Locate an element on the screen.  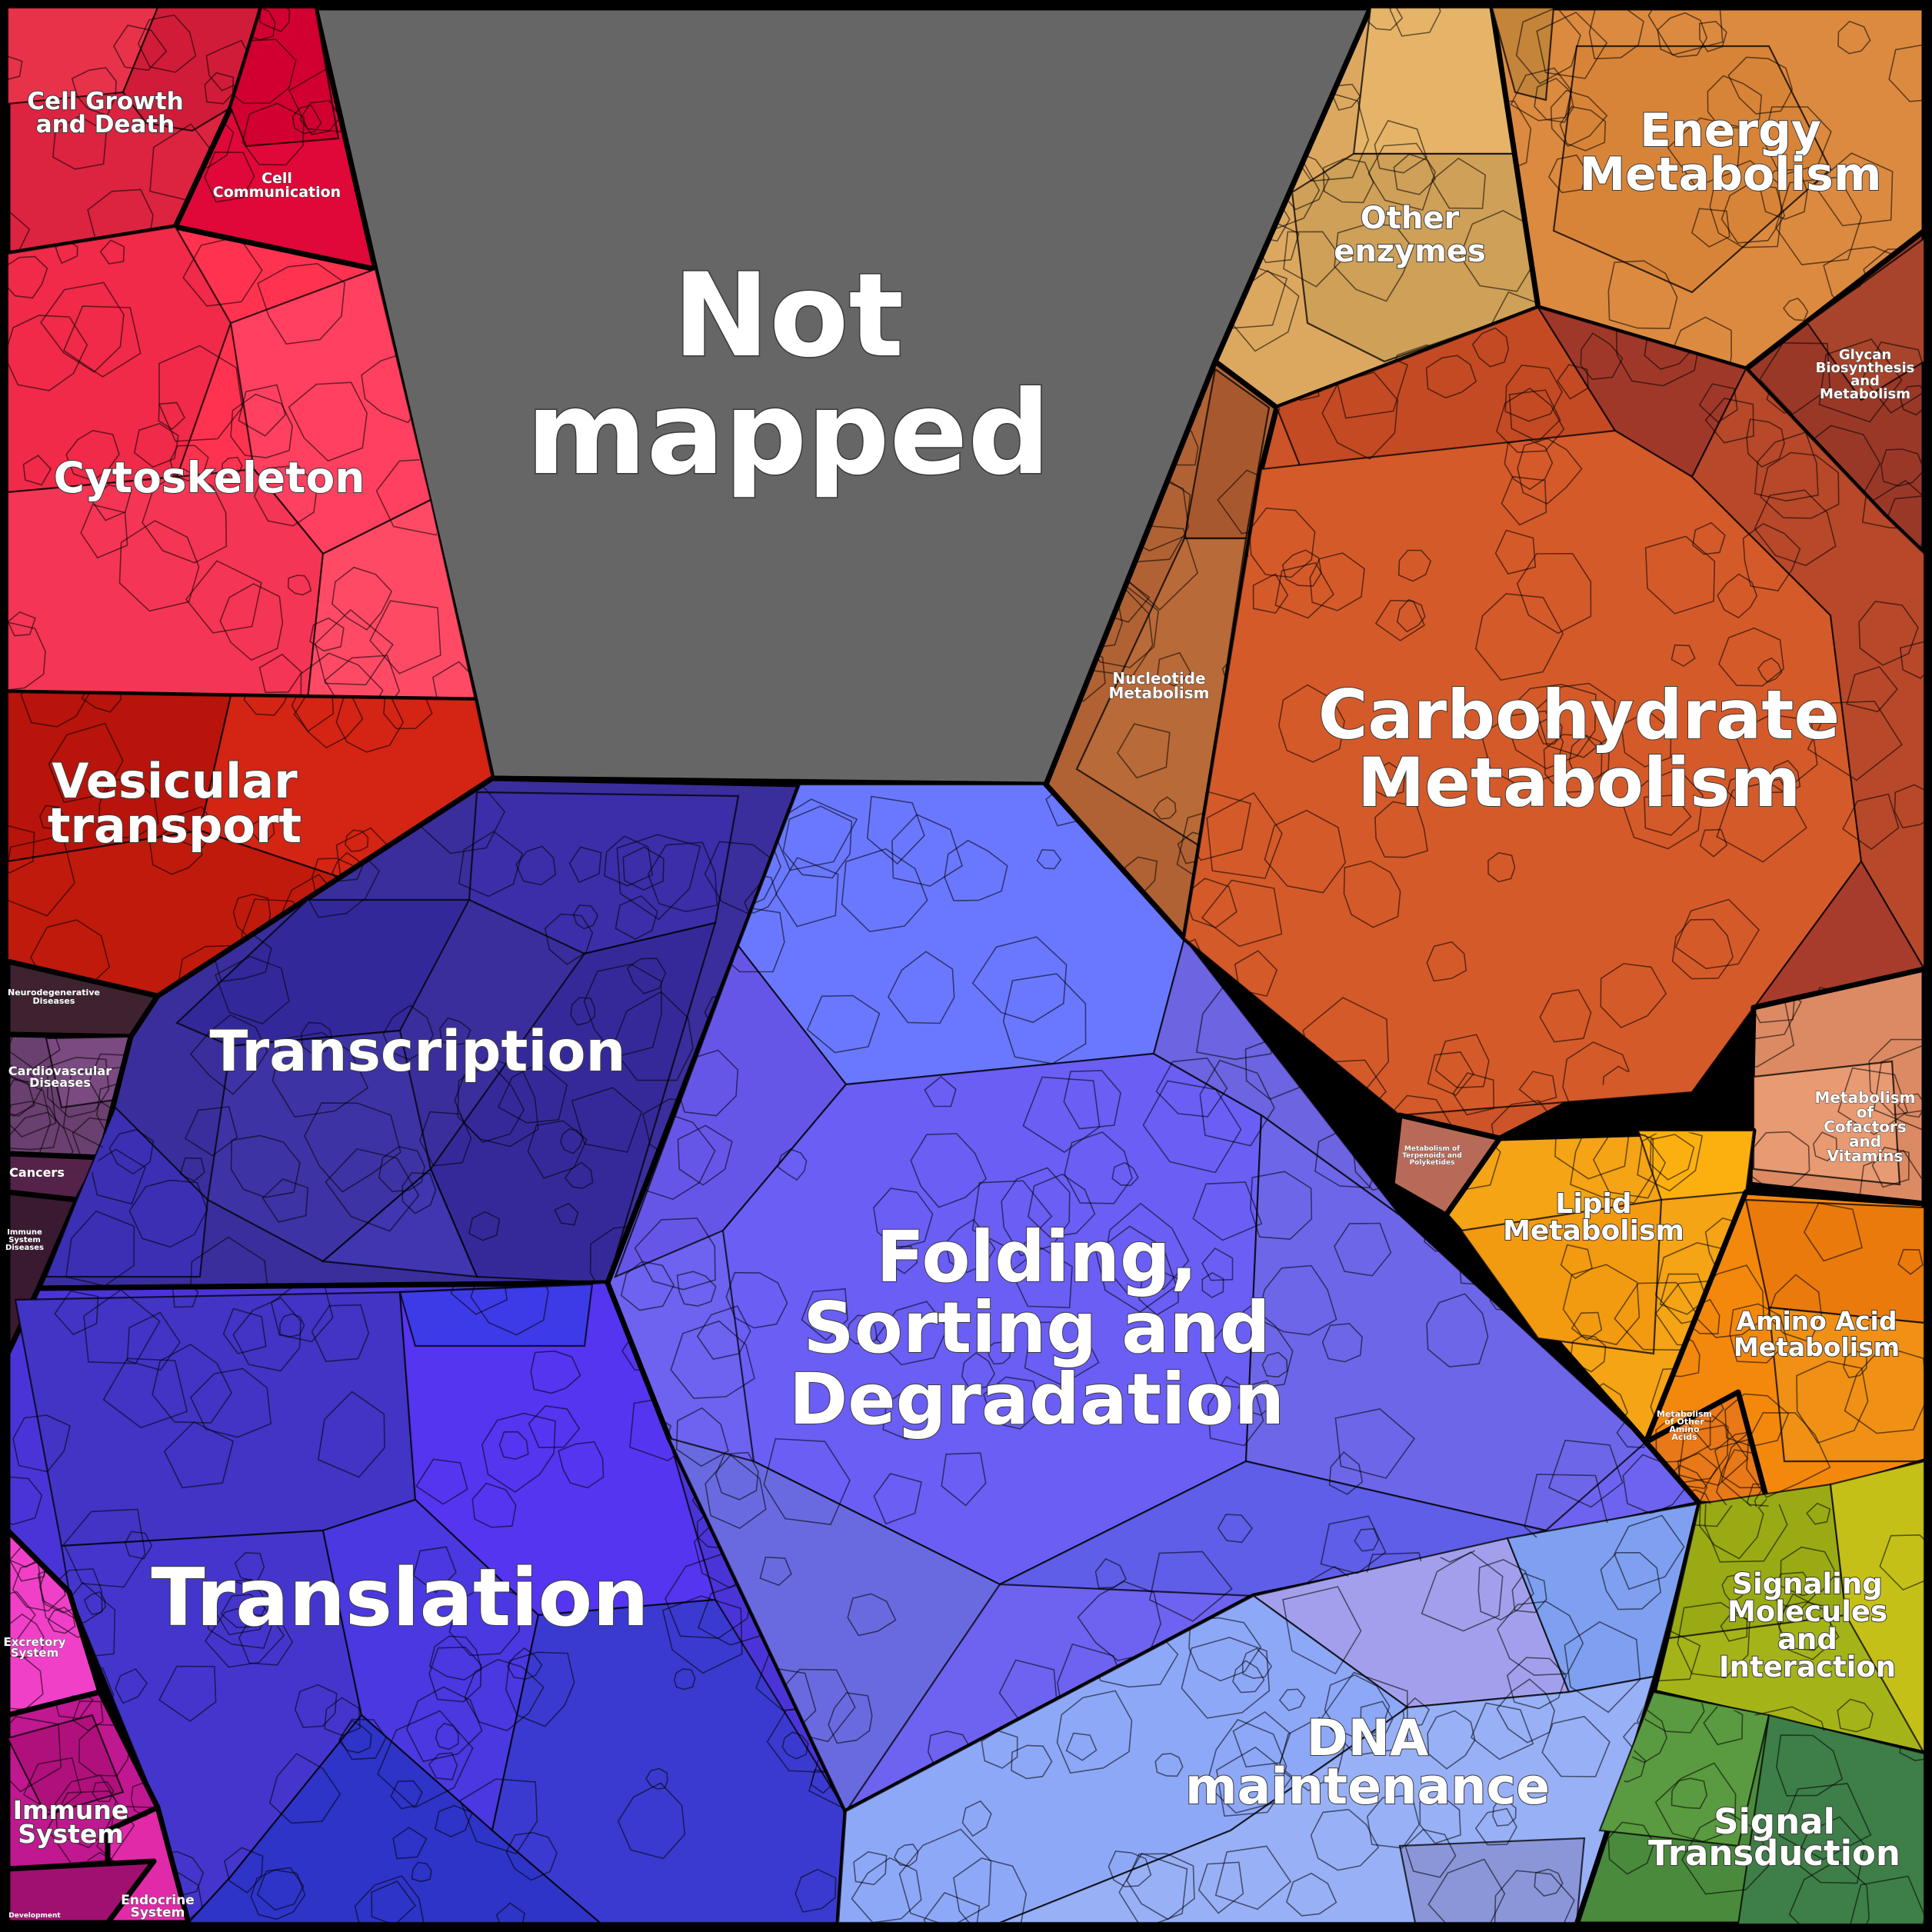
region-signal-transduction is located at coordinates (1750, 1808).